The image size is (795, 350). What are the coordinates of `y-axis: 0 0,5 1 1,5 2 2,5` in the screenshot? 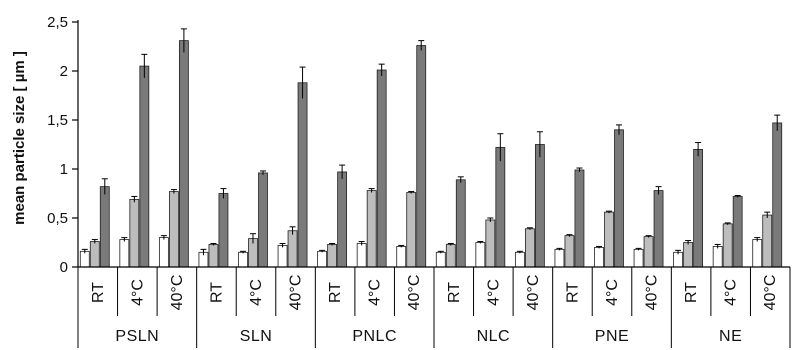 It's located at (63, 145).